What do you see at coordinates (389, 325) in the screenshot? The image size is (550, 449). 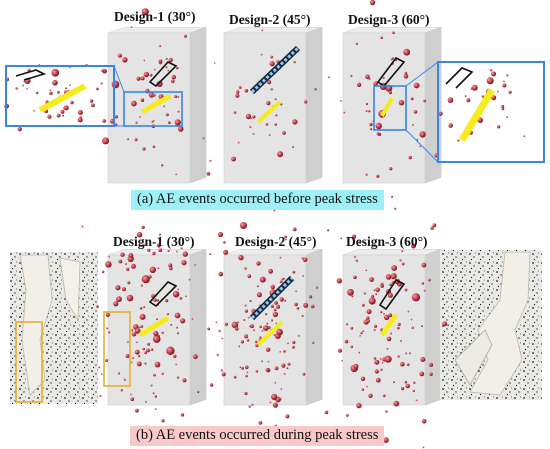 I see `yellow-flaw-b3` at bounding box center [389, 325].